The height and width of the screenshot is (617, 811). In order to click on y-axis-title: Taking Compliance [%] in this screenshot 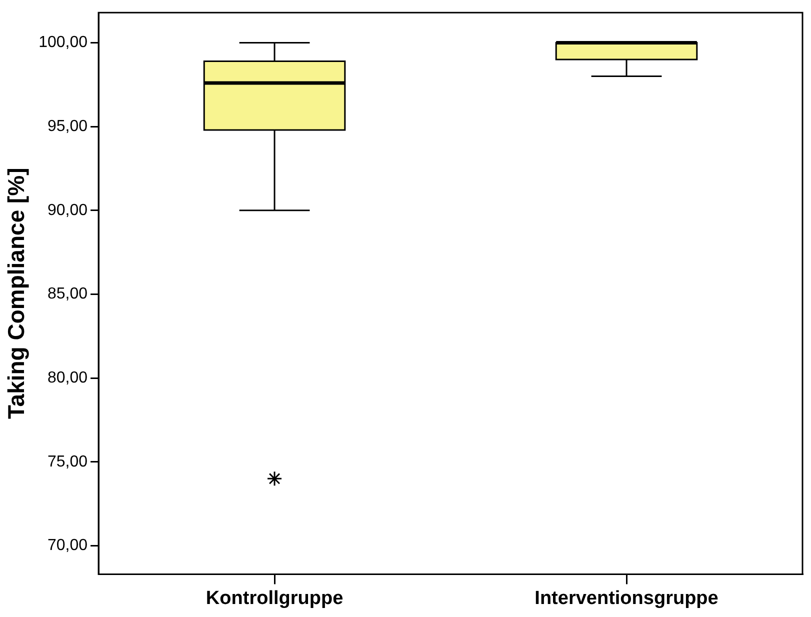, I will do `click(16, 294)`.